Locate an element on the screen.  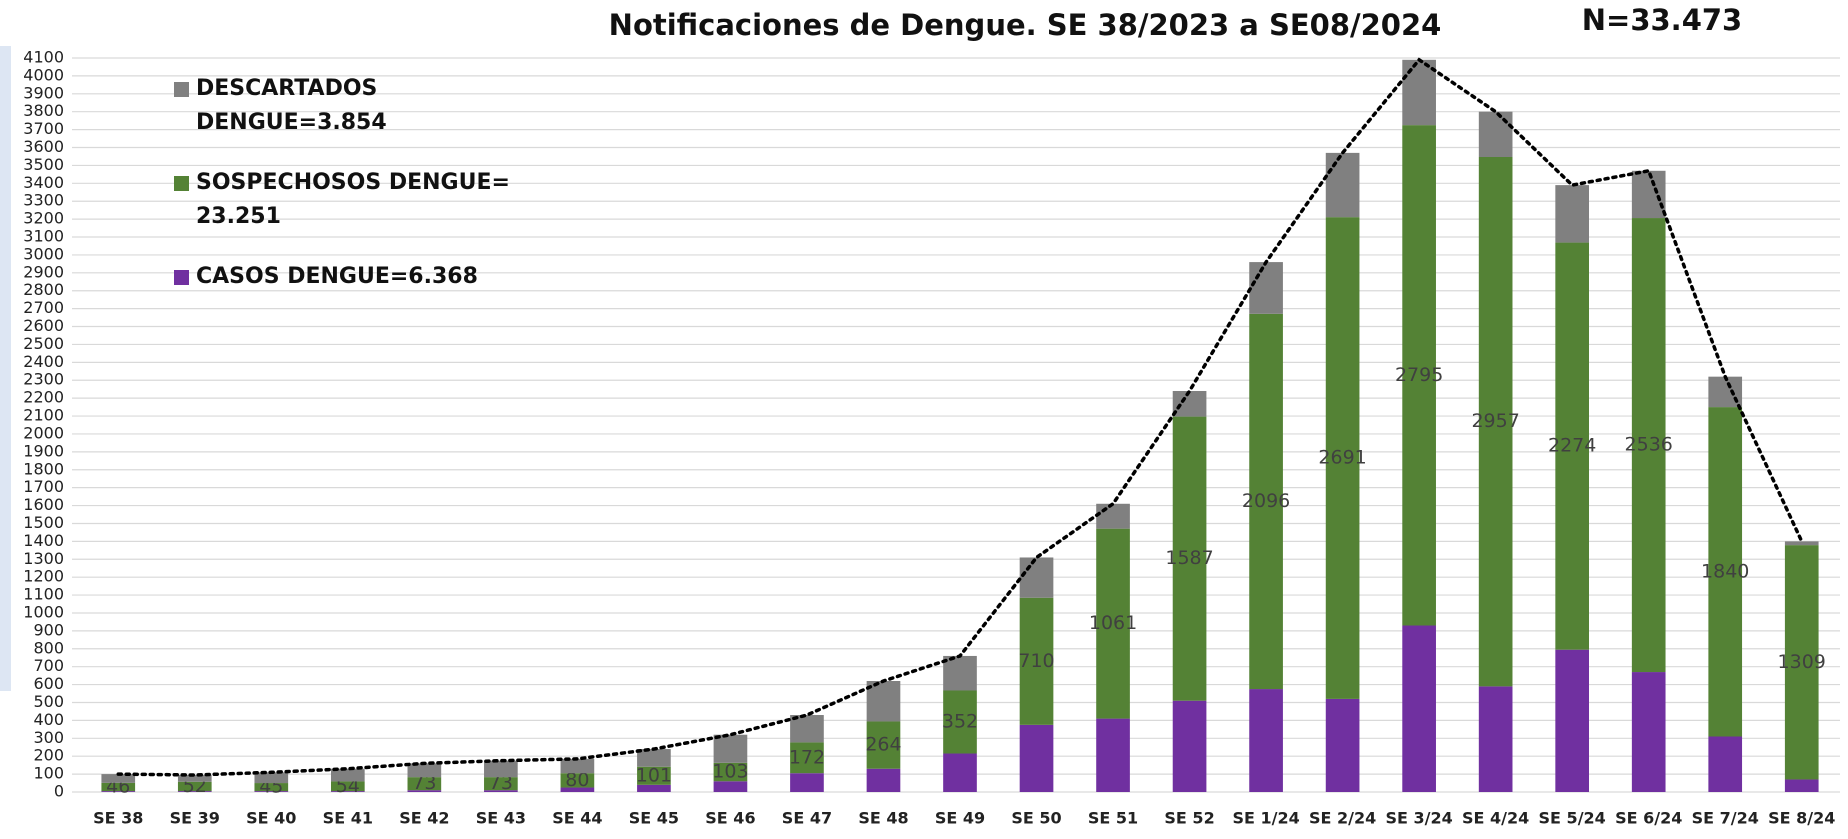
y-tick-label: 3900 is located at coordinates (43, 92).